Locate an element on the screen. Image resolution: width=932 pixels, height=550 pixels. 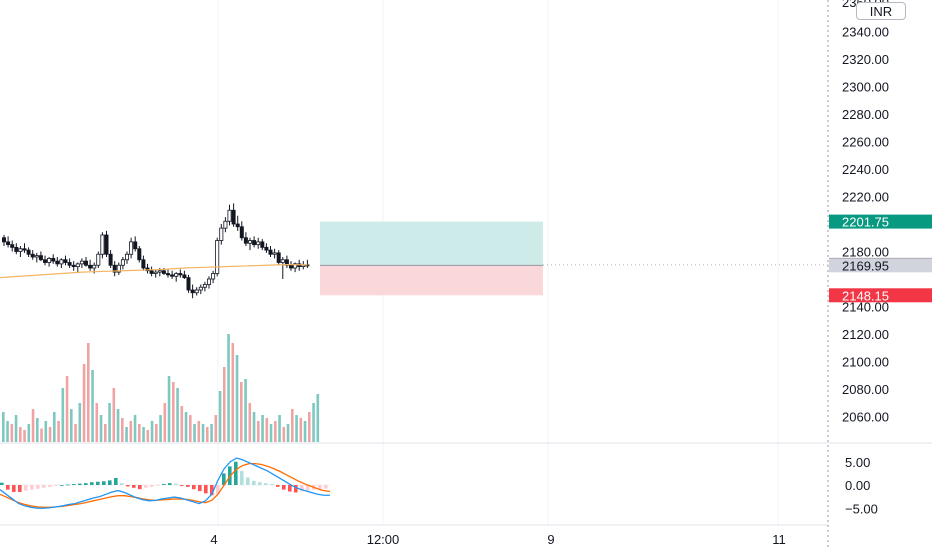
time-axis: 4 12:00 9 11 is located at coordinates (497, 539).